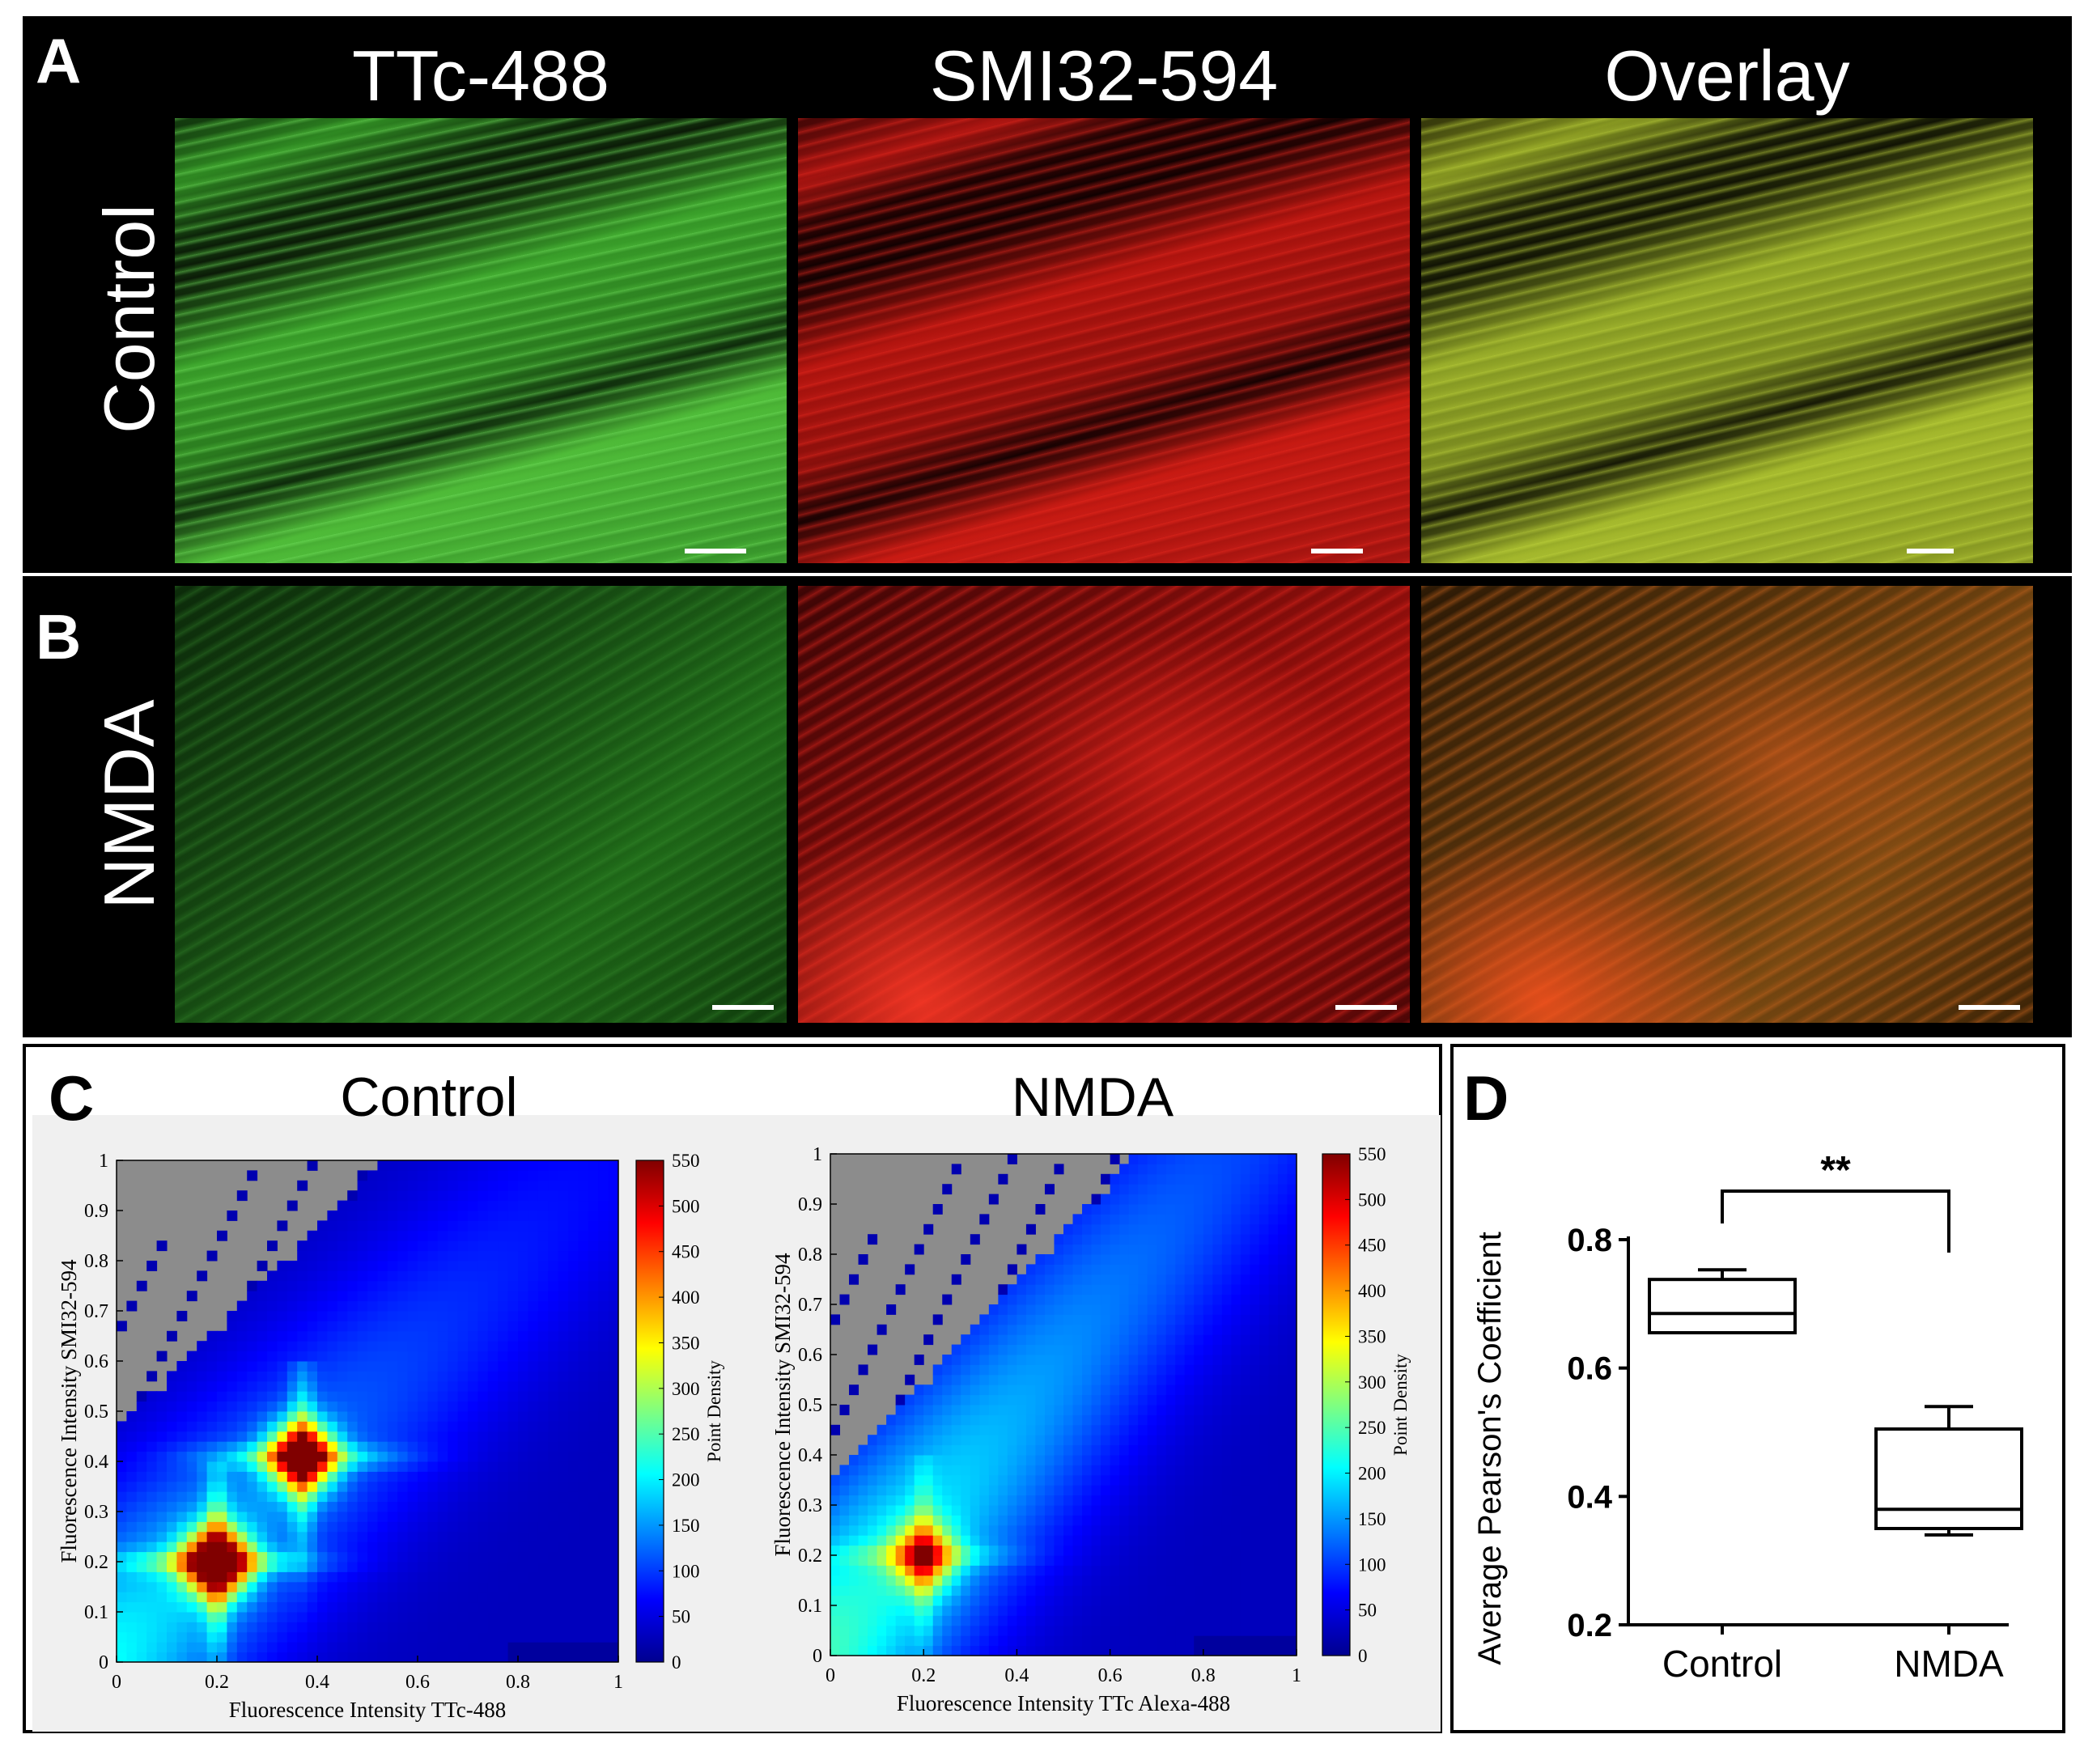  Describe the element at coordinates (686, 1343) in the screenshot. I see `colorbar-tick-label: 350` at that location.